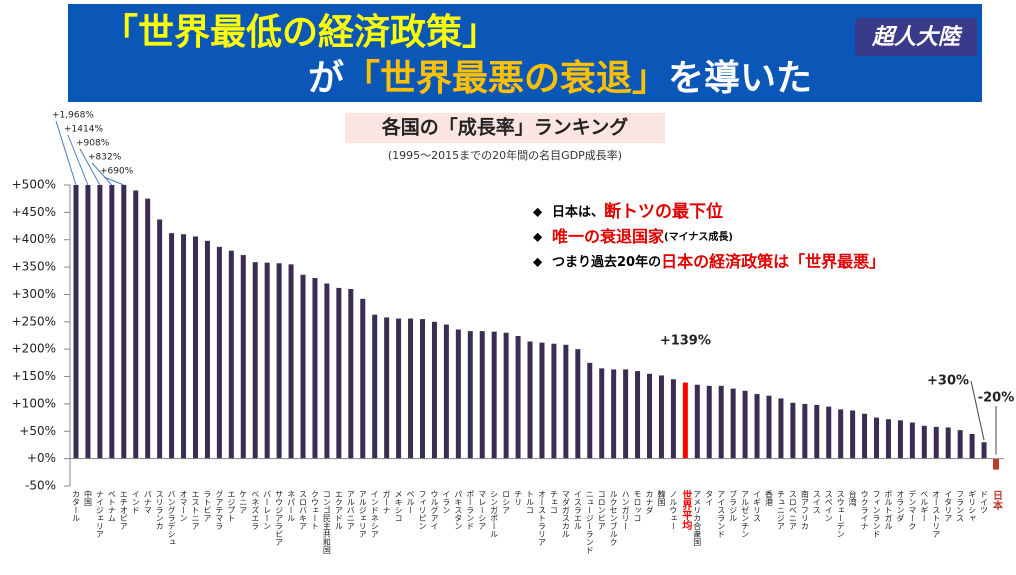  I want to click on y-tick-label: +350%, so click(34, 267).